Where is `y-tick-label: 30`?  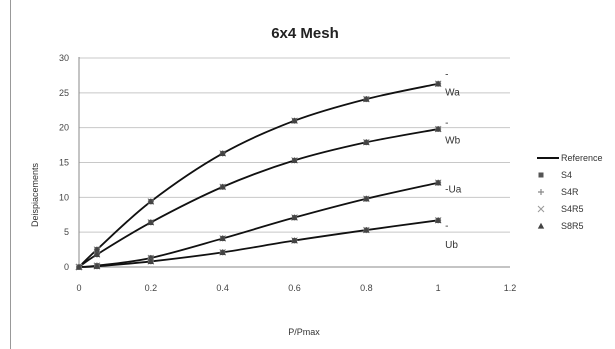
y-tick-label: 30 is located at coordinates (64, 58).